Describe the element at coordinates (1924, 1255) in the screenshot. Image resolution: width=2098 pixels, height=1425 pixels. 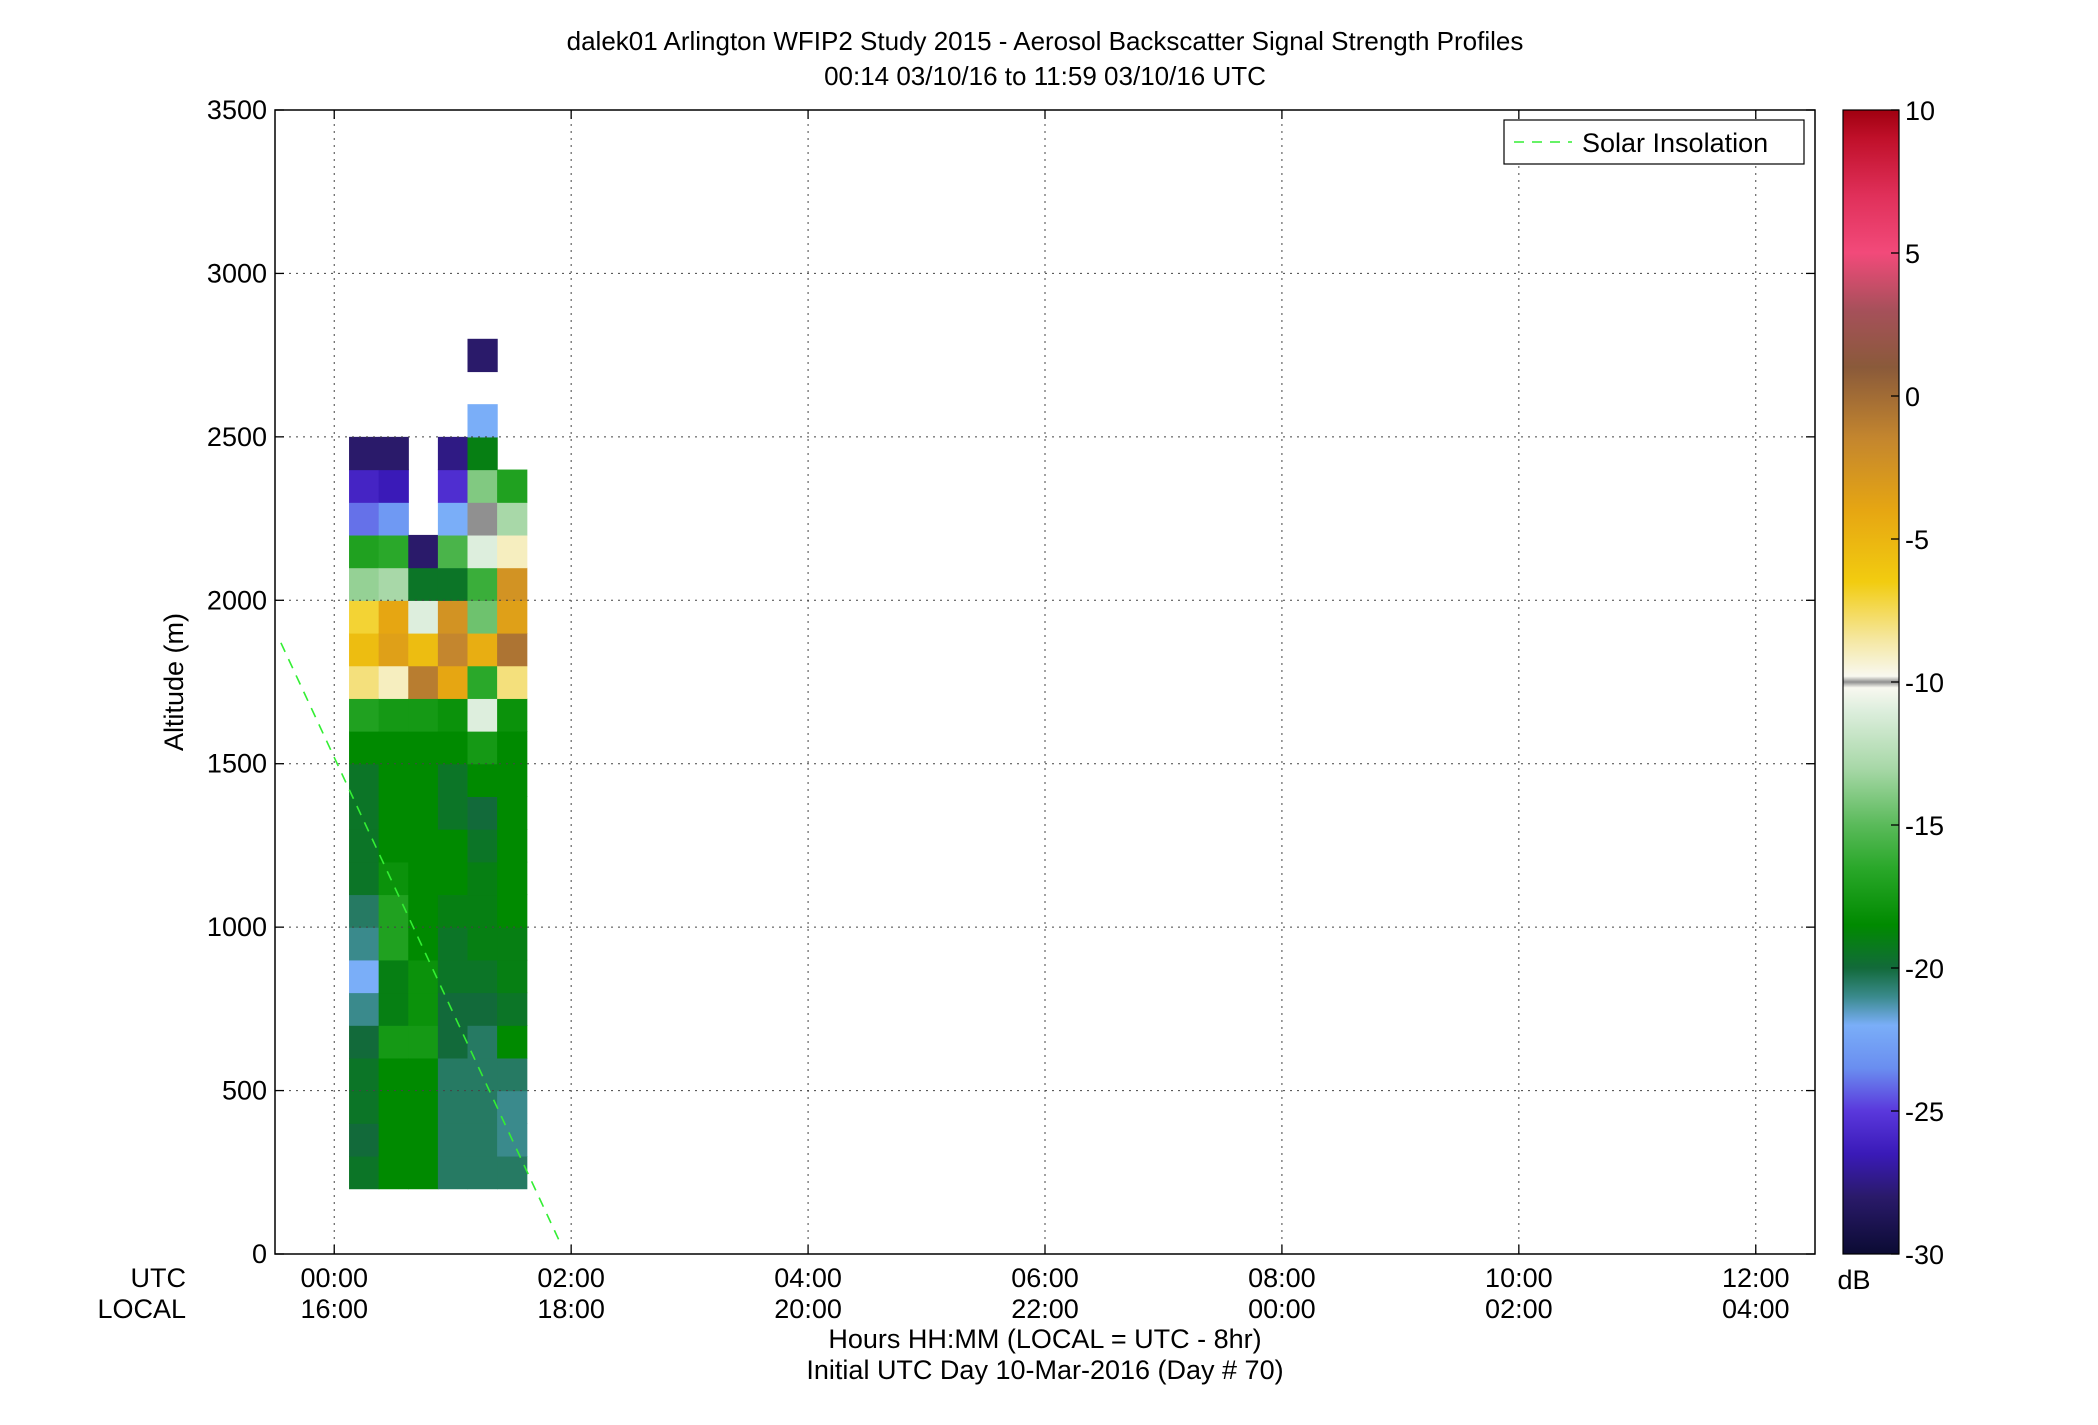
I see `colorbar-tick-label: -30` at that location.